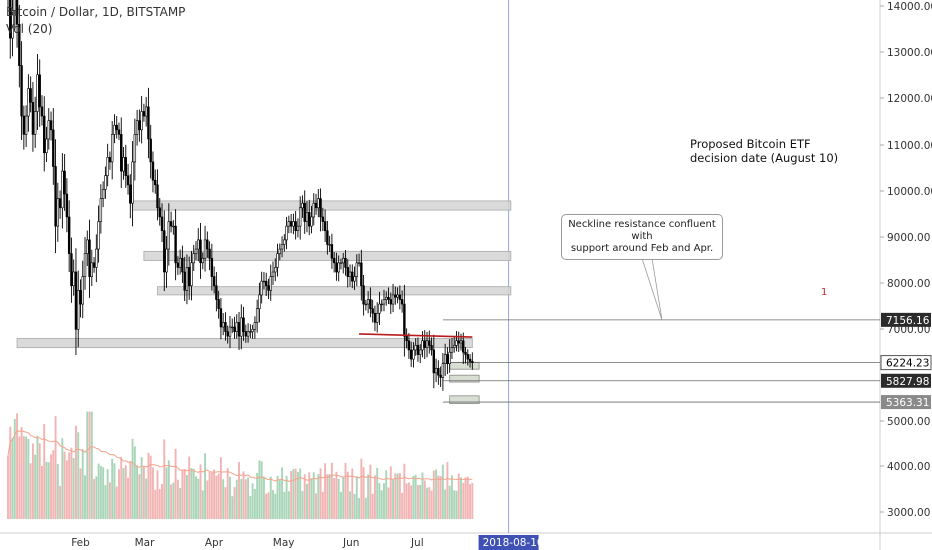  Describe the element at coordinates (29, 29) in the screenshot. I see `volume-indicator-label: Vol (20)` at that location.